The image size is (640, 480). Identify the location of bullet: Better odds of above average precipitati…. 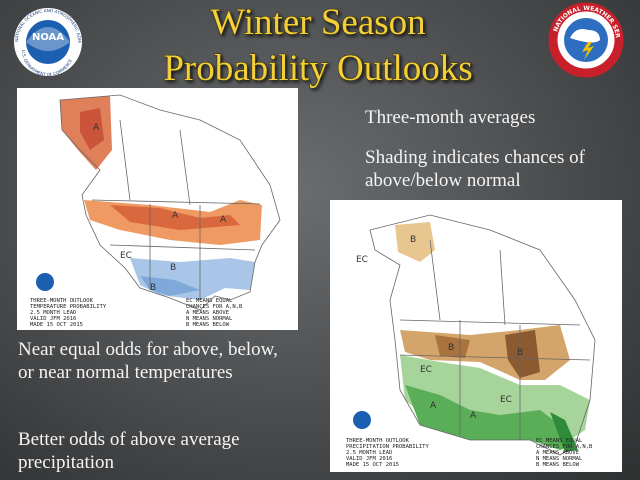
(129, 451).